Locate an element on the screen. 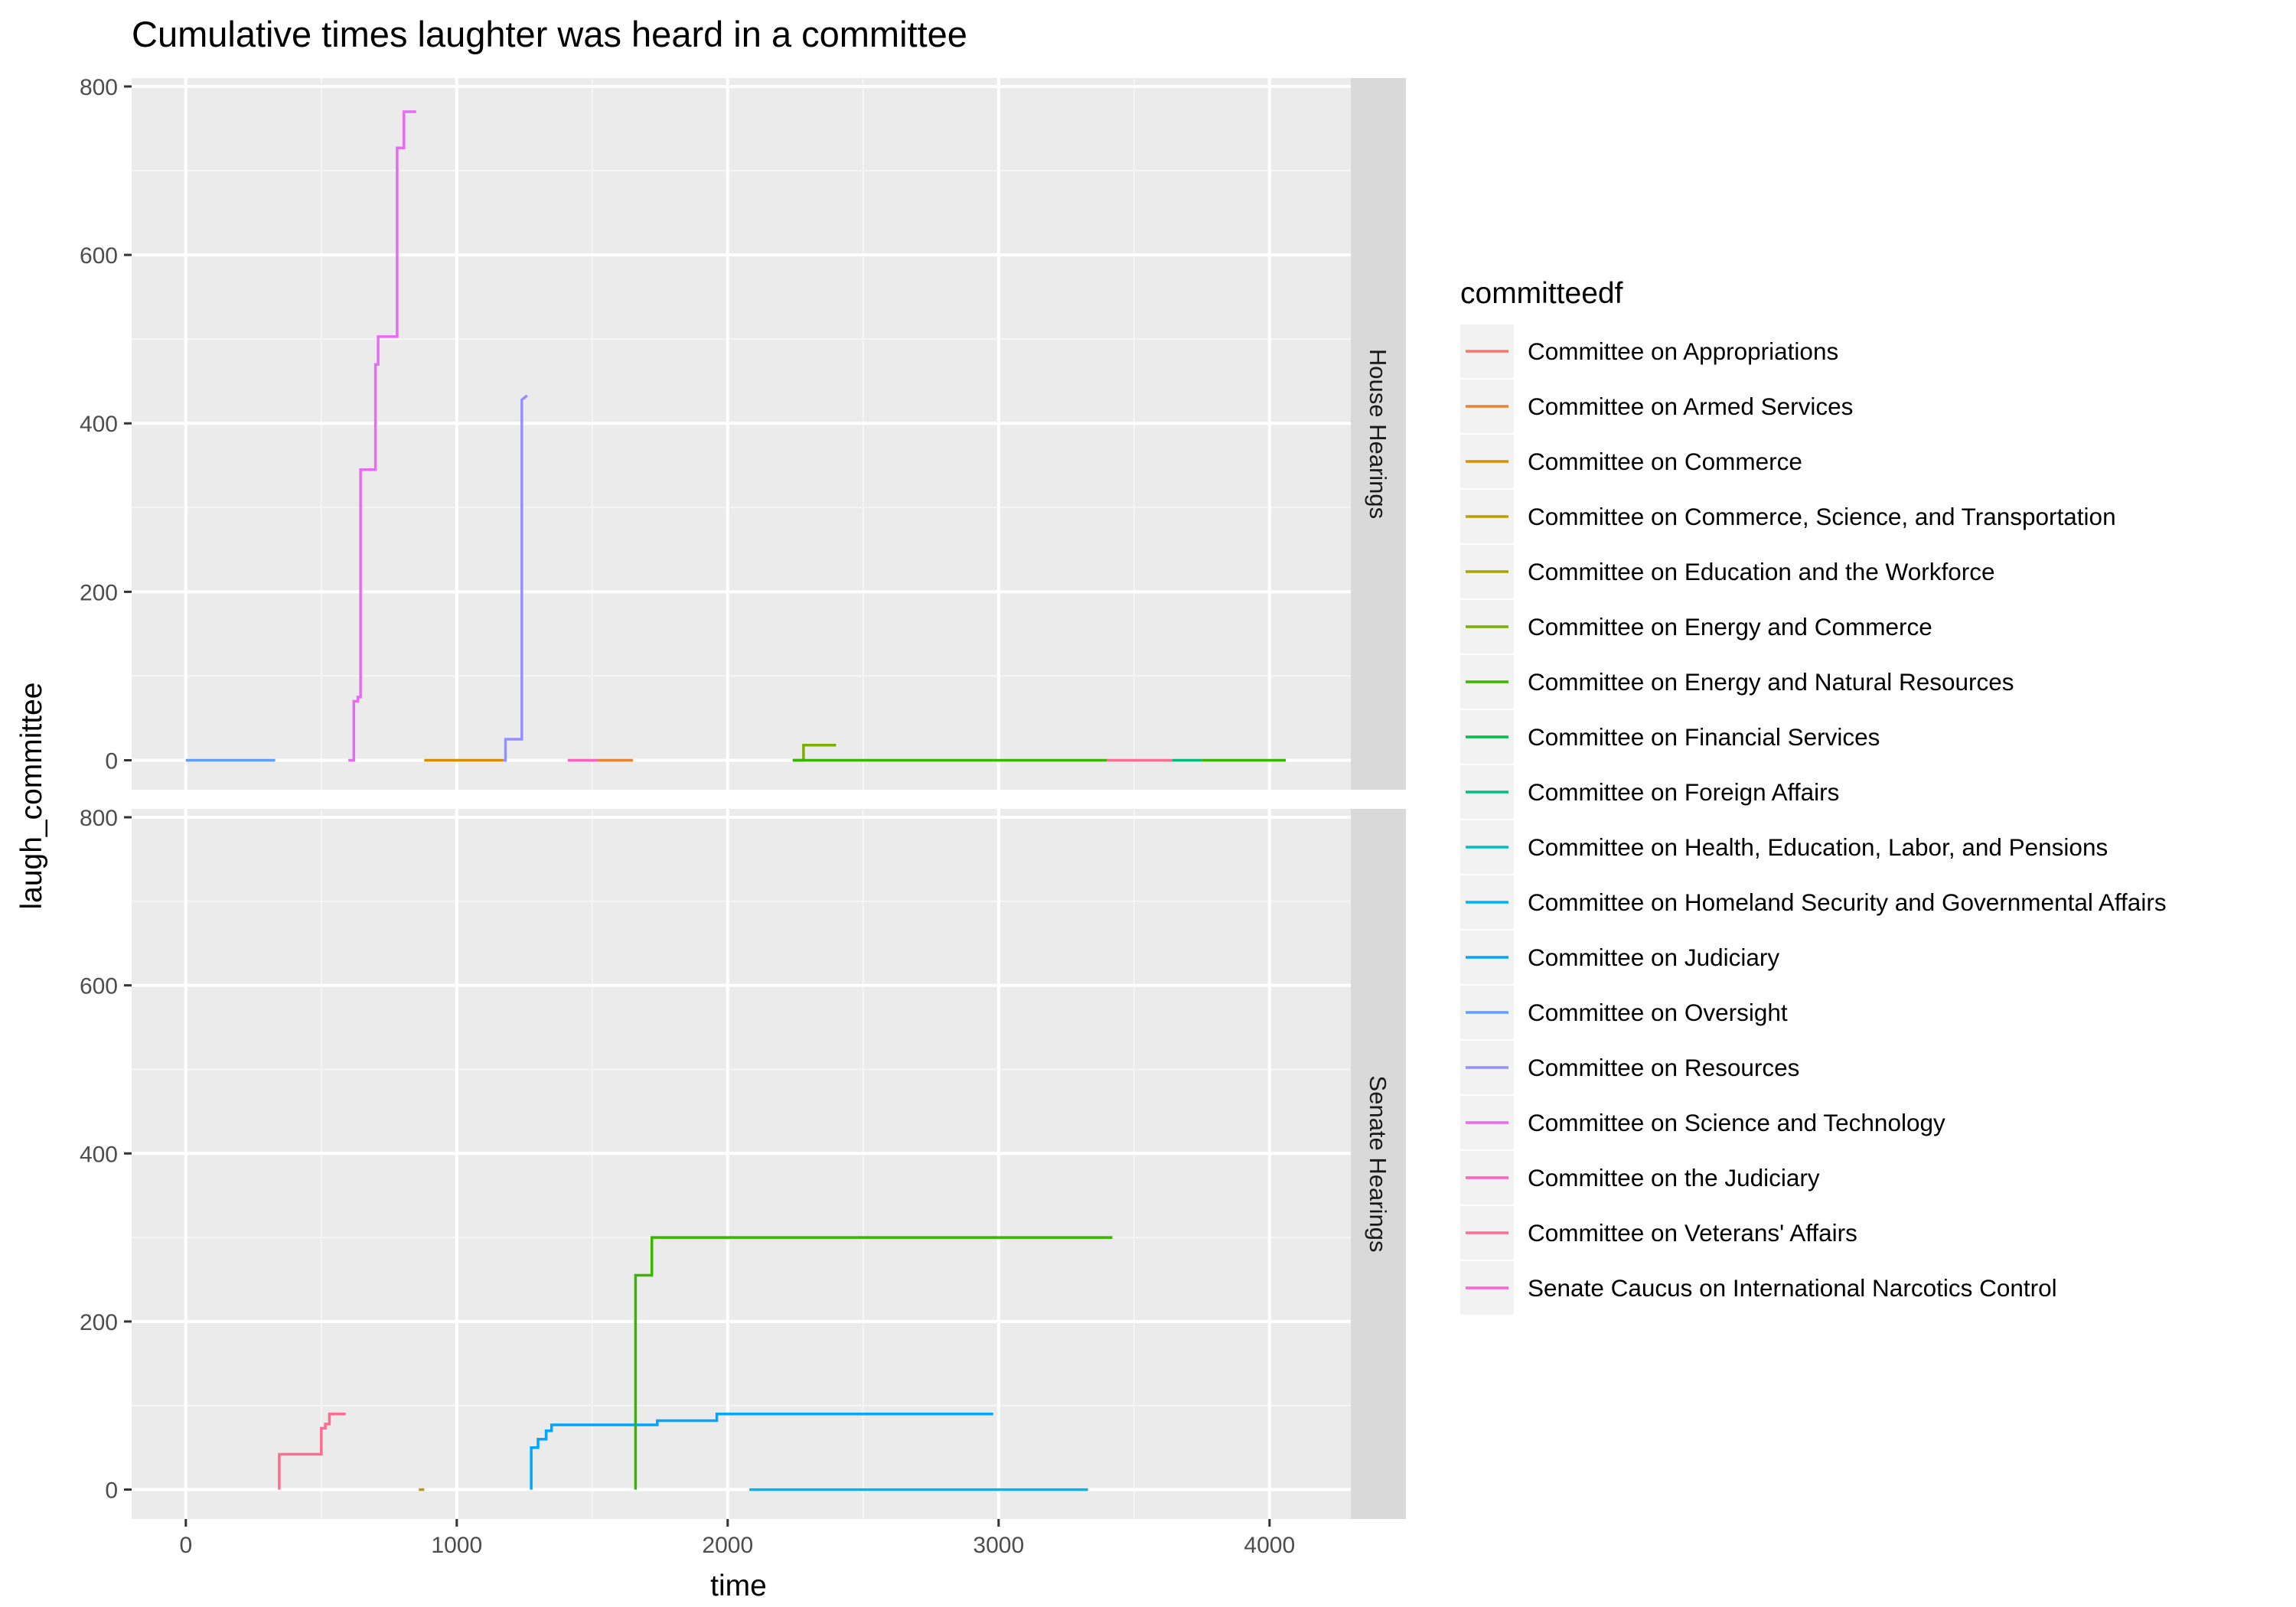 The height and width of the screenshot is (1607, 2296). legend-label: Committee on Energy and Commerce is located at coordinates (1730, 627).